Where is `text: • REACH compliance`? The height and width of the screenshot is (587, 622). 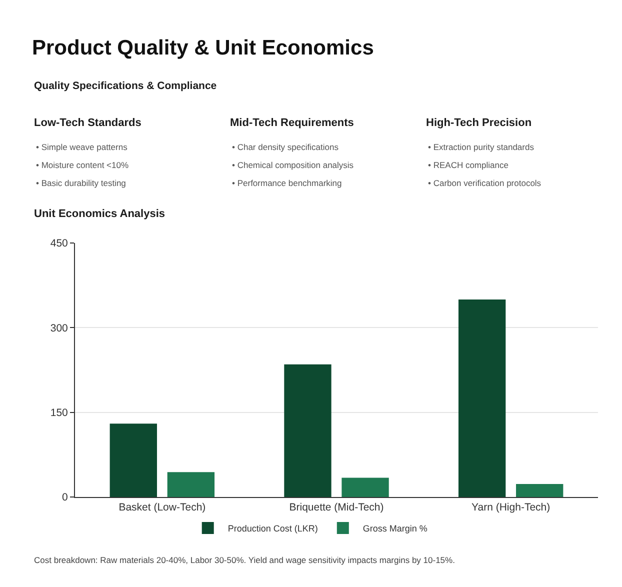 text: • REACH compliance is located at coordinates (468, 165).